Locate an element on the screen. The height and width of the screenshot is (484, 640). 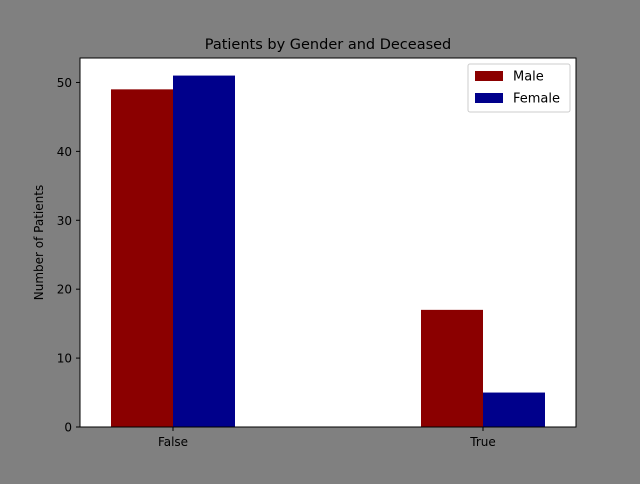
y-tick-label: 0 is located at coordinates (68, 428).